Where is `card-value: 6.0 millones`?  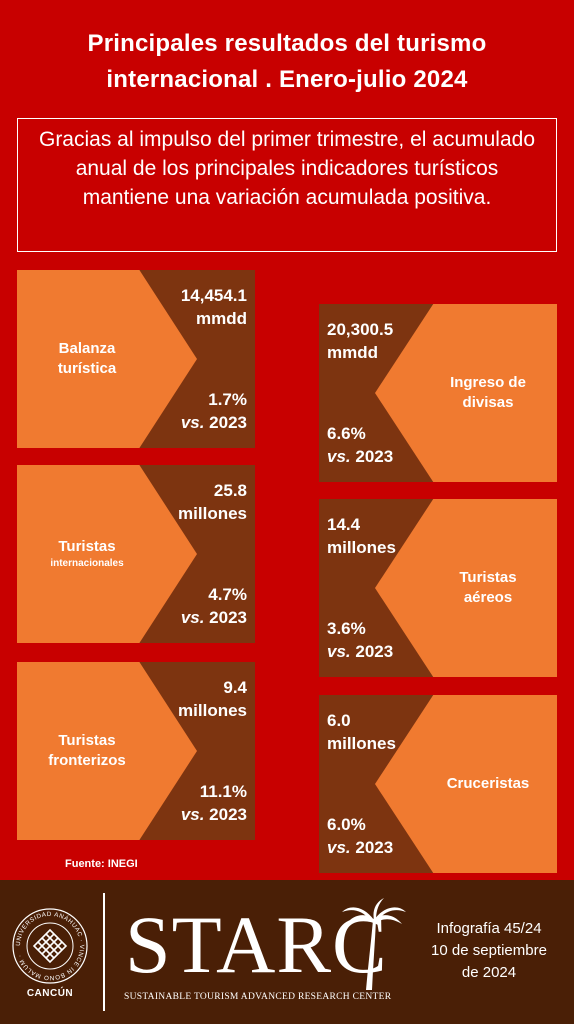
card-value: 6.0 millones is located at coordinates (361, 732).